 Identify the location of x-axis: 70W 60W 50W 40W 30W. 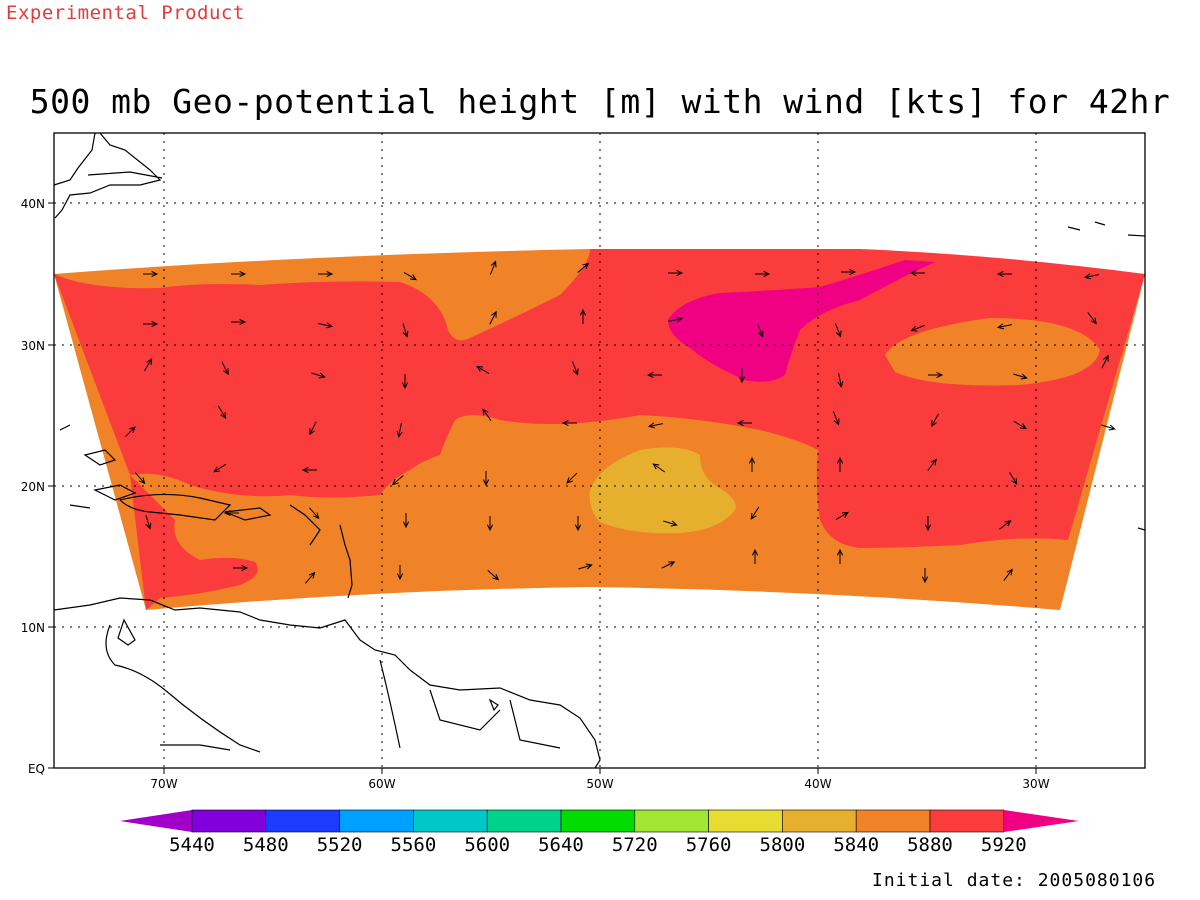
(600, 779).